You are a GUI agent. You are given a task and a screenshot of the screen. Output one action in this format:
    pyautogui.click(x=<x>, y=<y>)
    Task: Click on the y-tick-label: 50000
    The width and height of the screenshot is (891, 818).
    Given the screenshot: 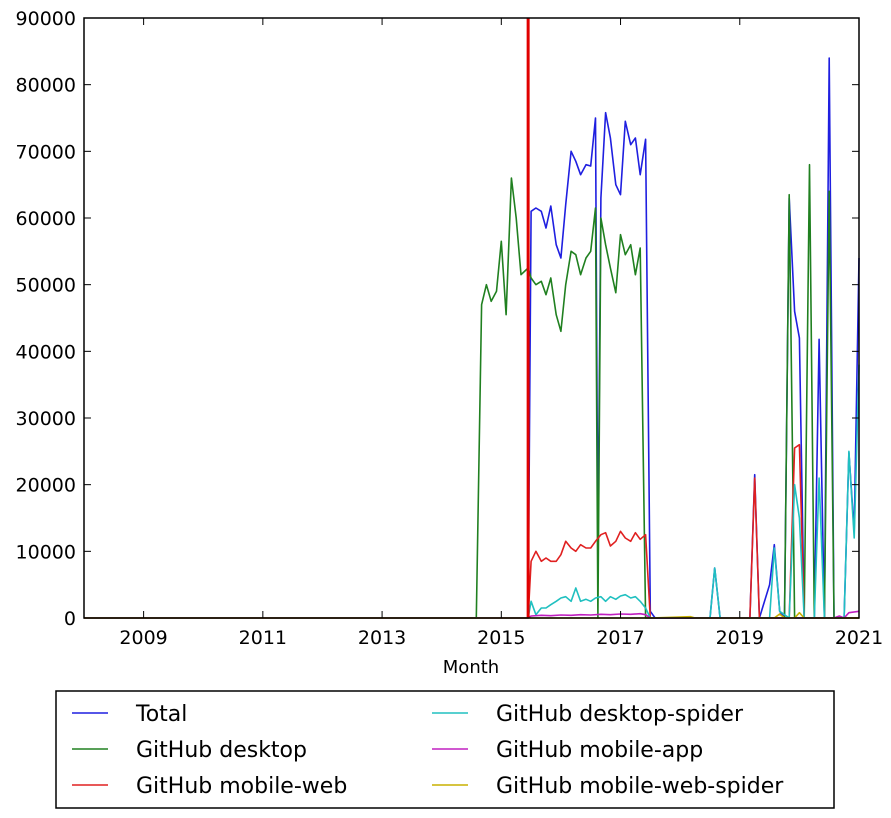 What is the action you would take?
    pyautogui.click(x=46, y=286)
    